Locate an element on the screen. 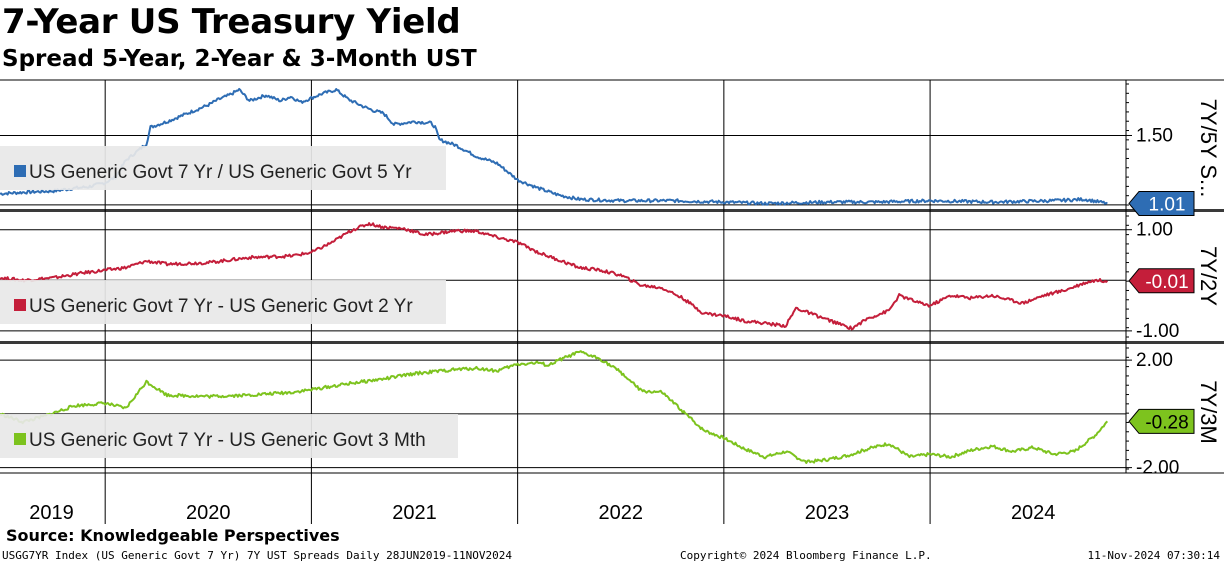 The height and width of the screenshot is (566, 1224). last-value-tag: 1.01 is located at coordinates (1161, 203).